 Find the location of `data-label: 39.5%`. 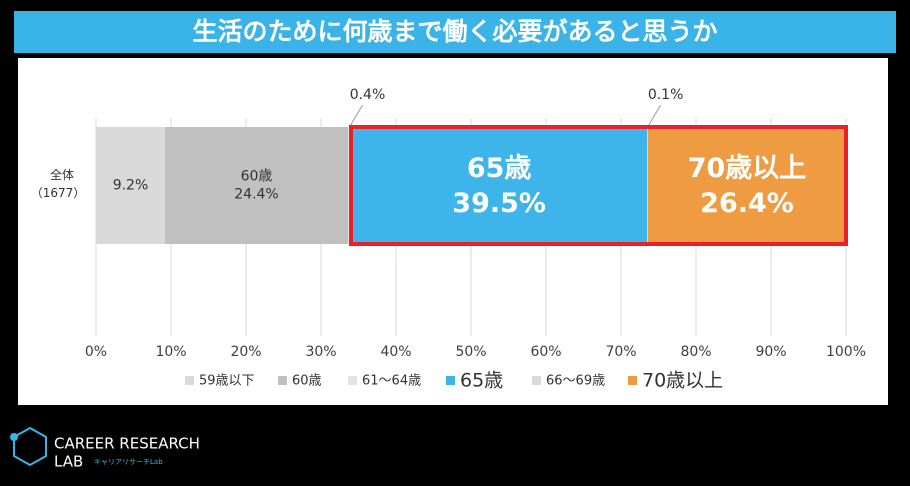

data-label: 39.5% is located at coordinates (499, 203).